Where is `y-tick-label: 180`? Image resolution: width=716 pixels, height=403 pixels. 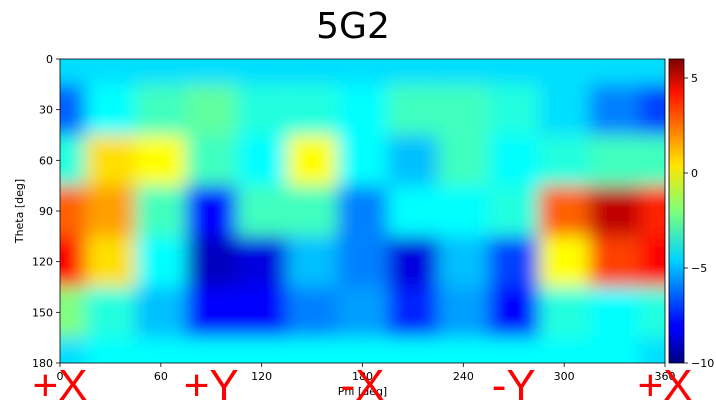
y-tick-label: 180 is located at coordinates (42, 363).